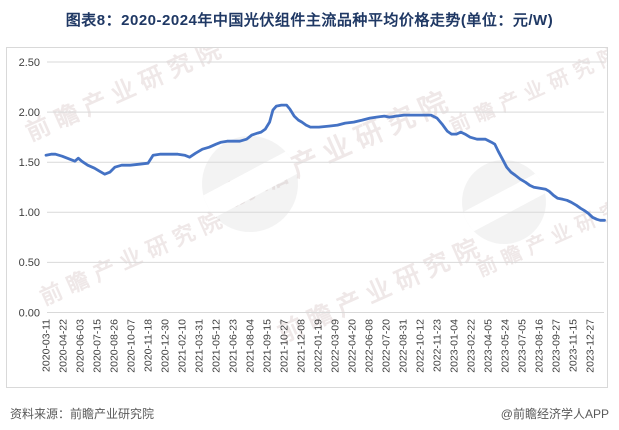 The height and width of the screenshot is (430, 619). I want to click on x-tick-label: 2023-02-22, so click(472, 346).